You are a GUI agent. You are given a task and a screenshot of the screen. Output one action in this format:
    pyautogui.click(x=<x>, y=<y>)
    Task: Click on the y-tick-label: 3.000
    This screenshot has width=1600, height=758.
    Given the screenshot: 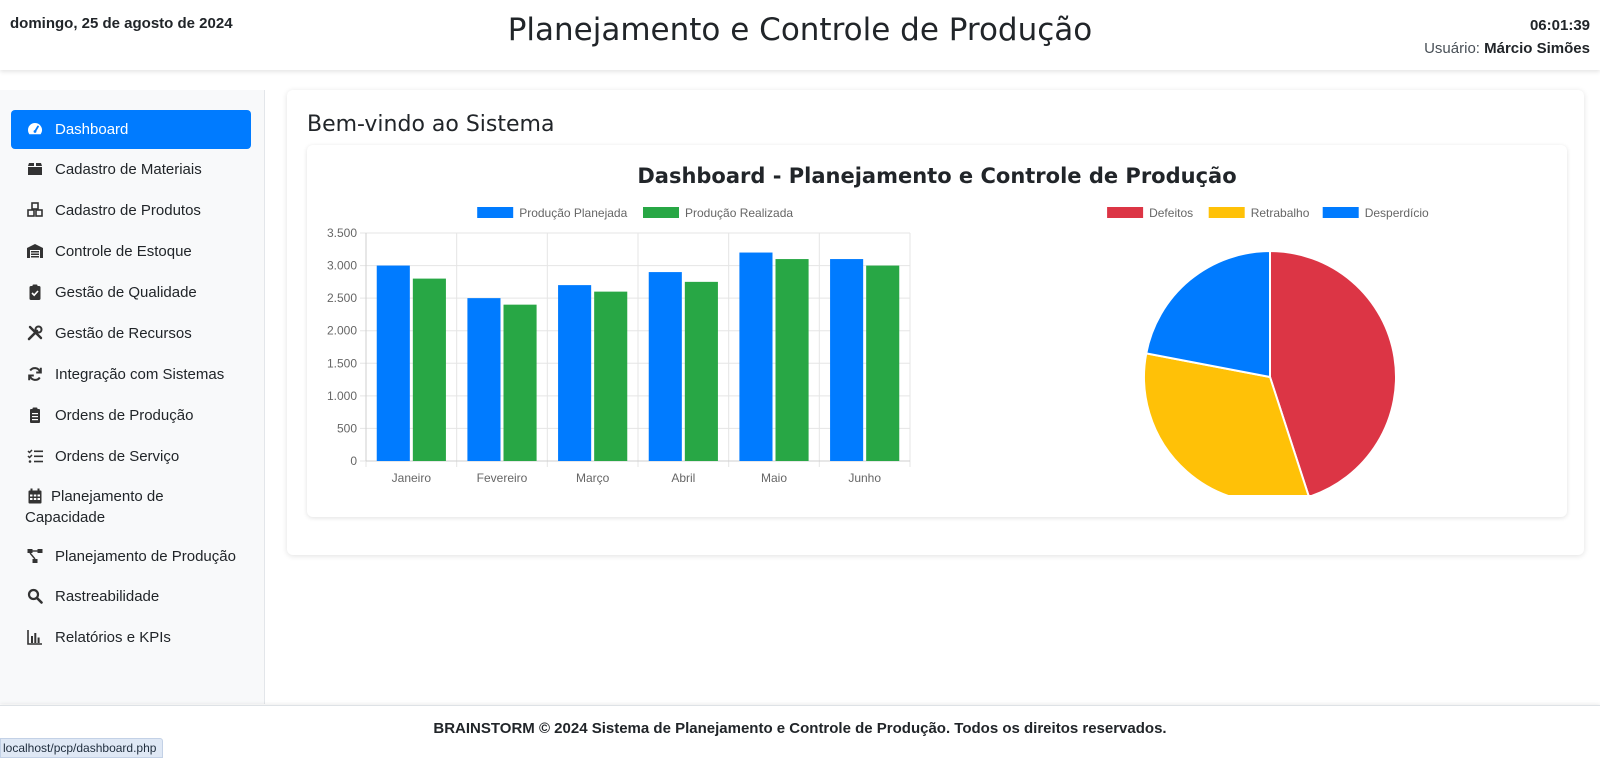 What is the action you would take?
    pyautogui.click(x=342, y=266)
    